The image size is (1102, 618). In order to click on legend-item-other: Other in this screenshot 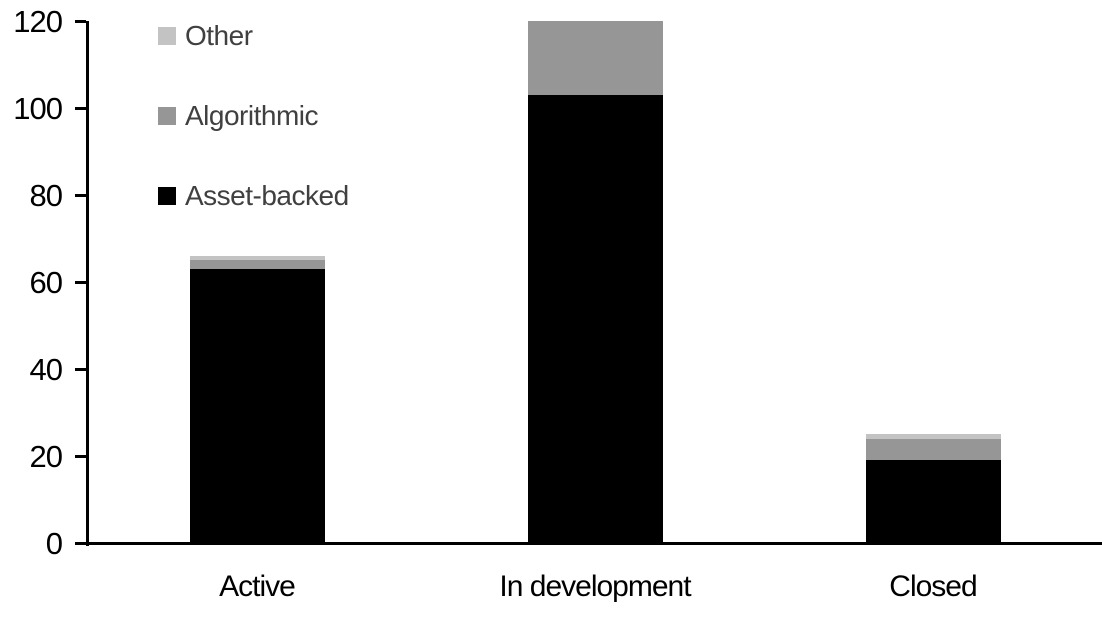, I will do `click(253, 36)`.